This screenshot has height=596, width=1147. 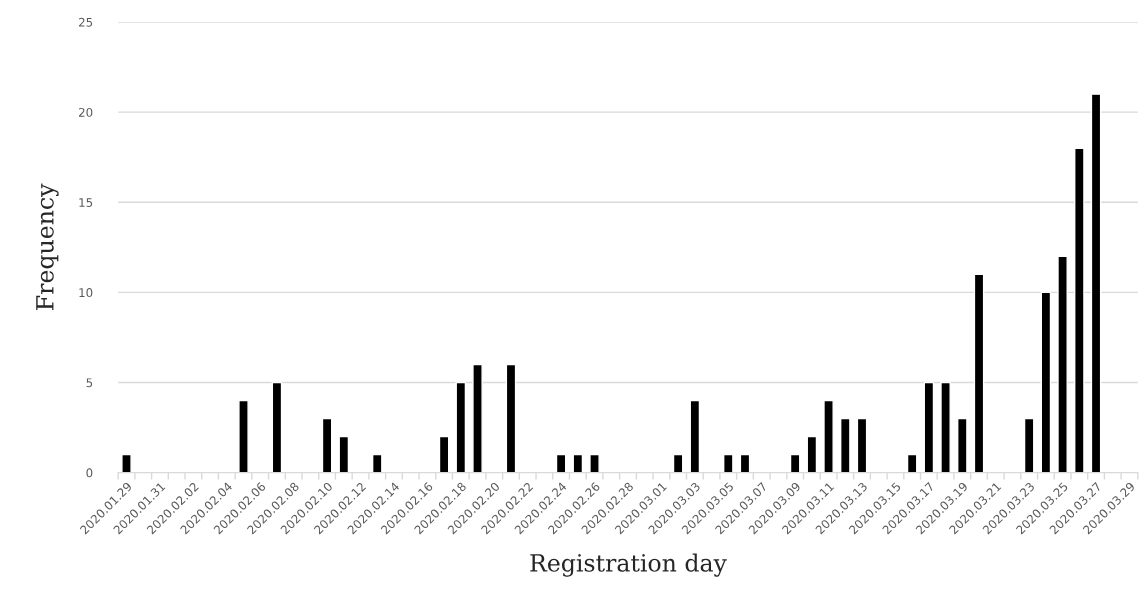 I want to click on y-tick-label: 0, so click(x=89, y=473).